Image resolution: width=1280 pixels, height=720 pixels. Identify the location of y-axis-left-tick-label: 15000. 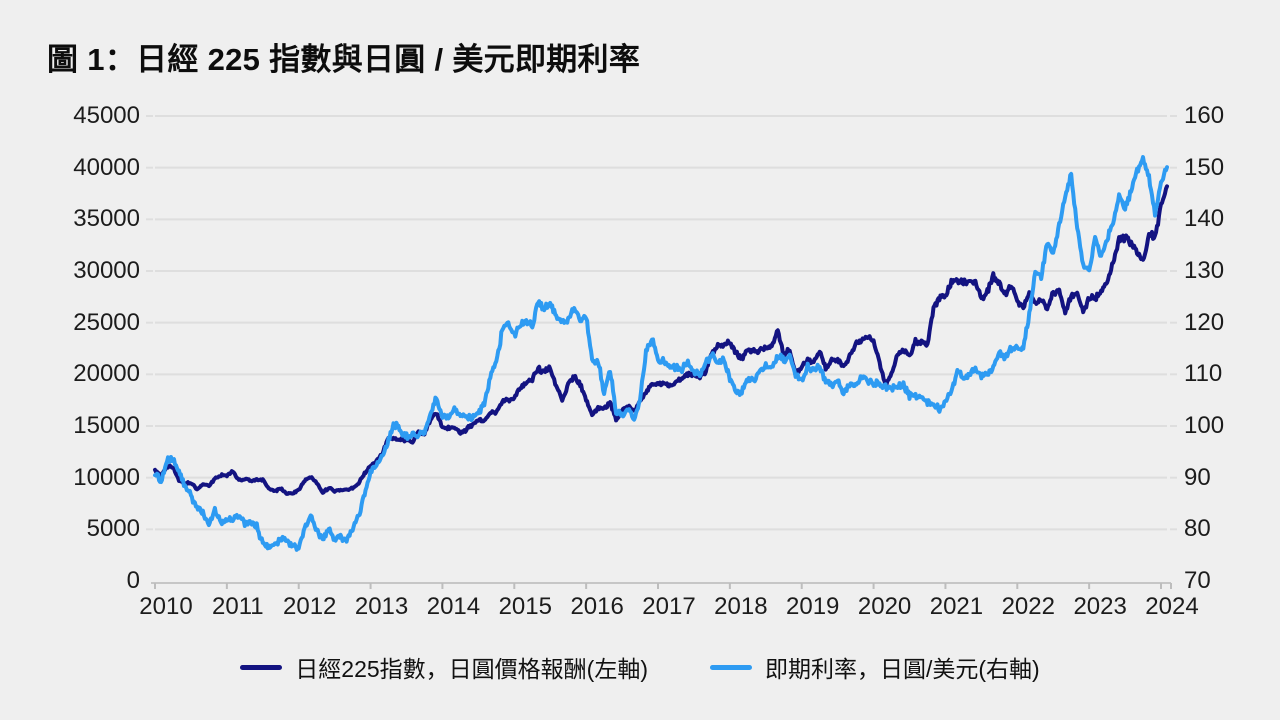
(106, 425).